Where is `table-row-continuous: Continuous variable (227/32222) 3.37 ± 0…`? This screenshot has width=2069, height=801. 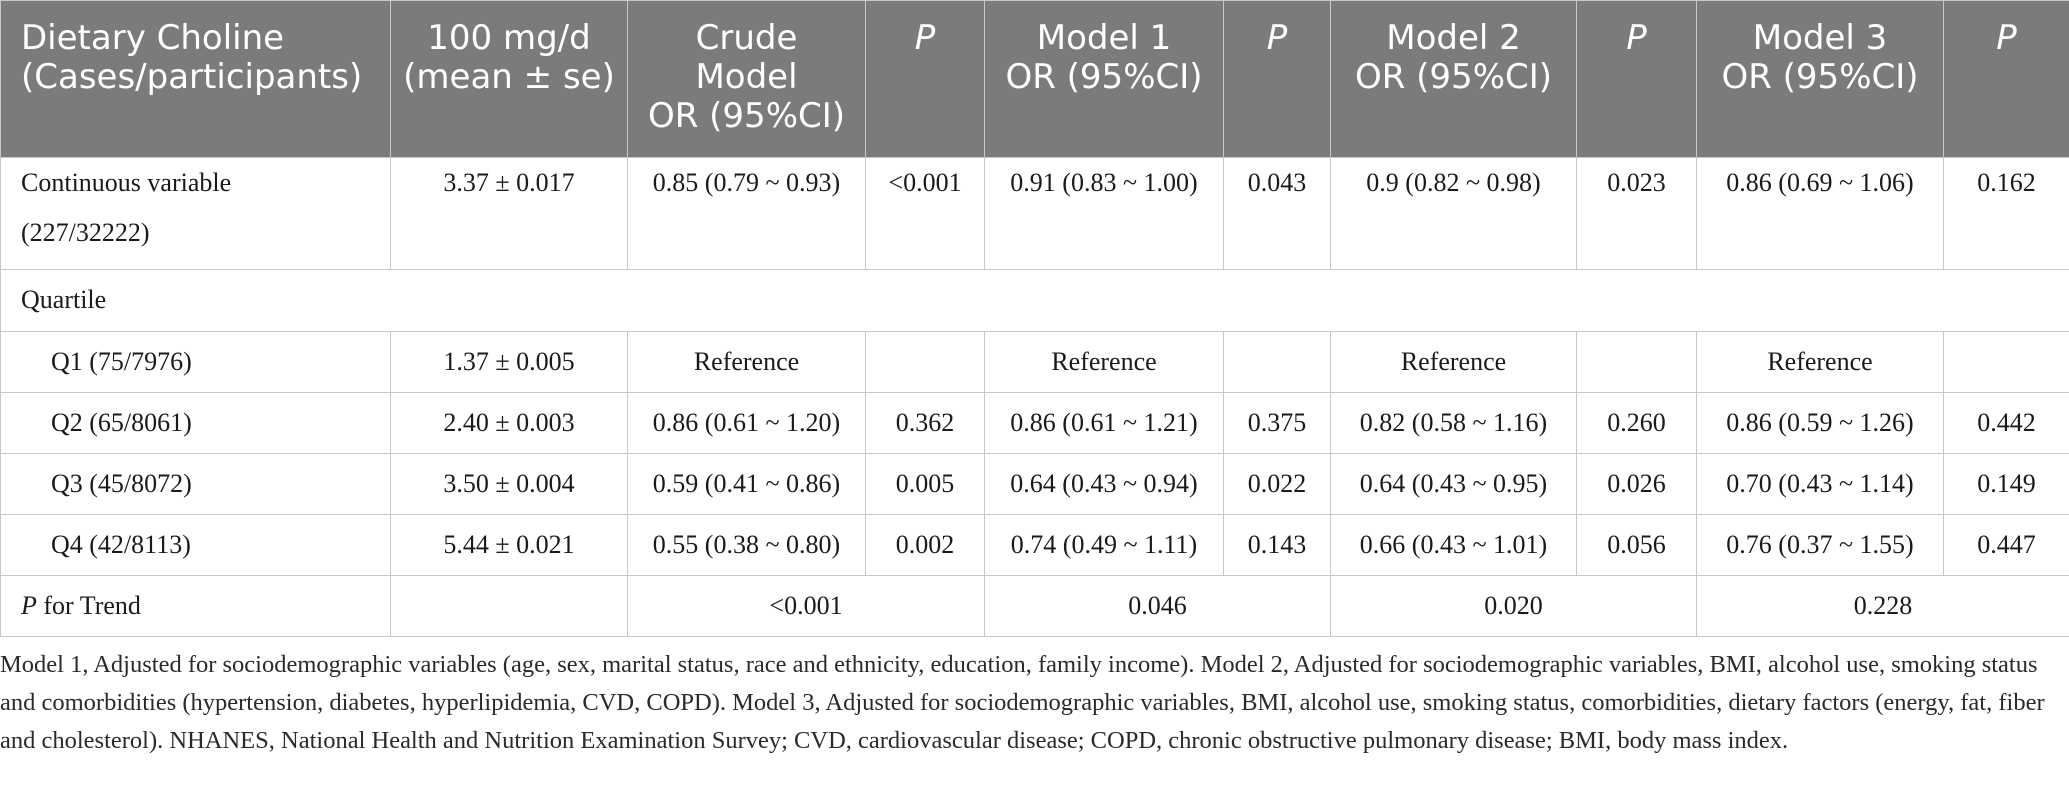
table-row-continuous: Continuous variable (227/32222) 3.37 ± 0… is located at coordinates (1034, 213).